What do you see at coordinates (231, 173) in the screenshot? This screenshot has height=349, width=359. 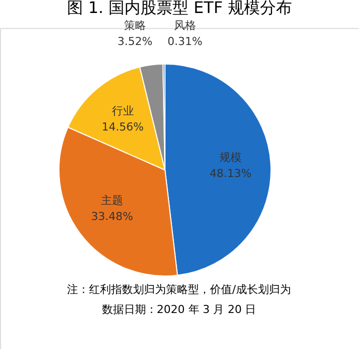 I see `data-label: 48.13%` at bounding box center [231, 173].